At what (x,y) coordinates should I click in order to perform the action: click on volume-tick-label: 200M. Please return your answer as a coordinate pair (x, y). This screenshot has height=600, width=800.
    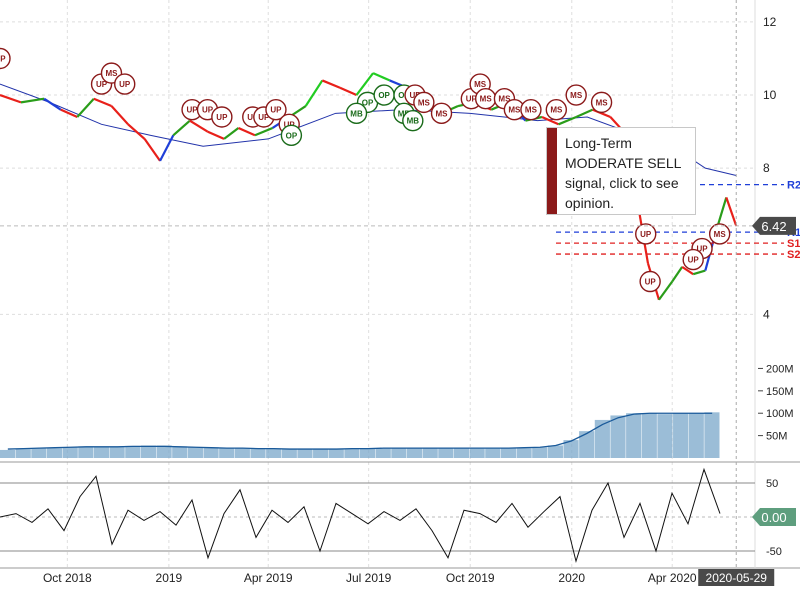
    Looking at the image, I should click on (780, 369).